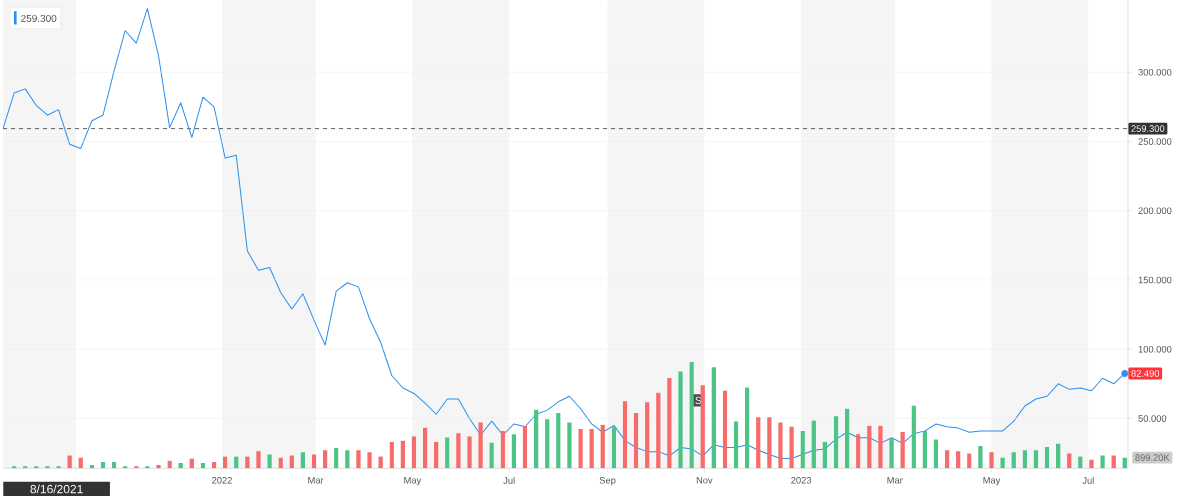  What do you see at coordinates (698, 400) in the screenshot?
I see `annotation: S` at bounding box center [698, 400].